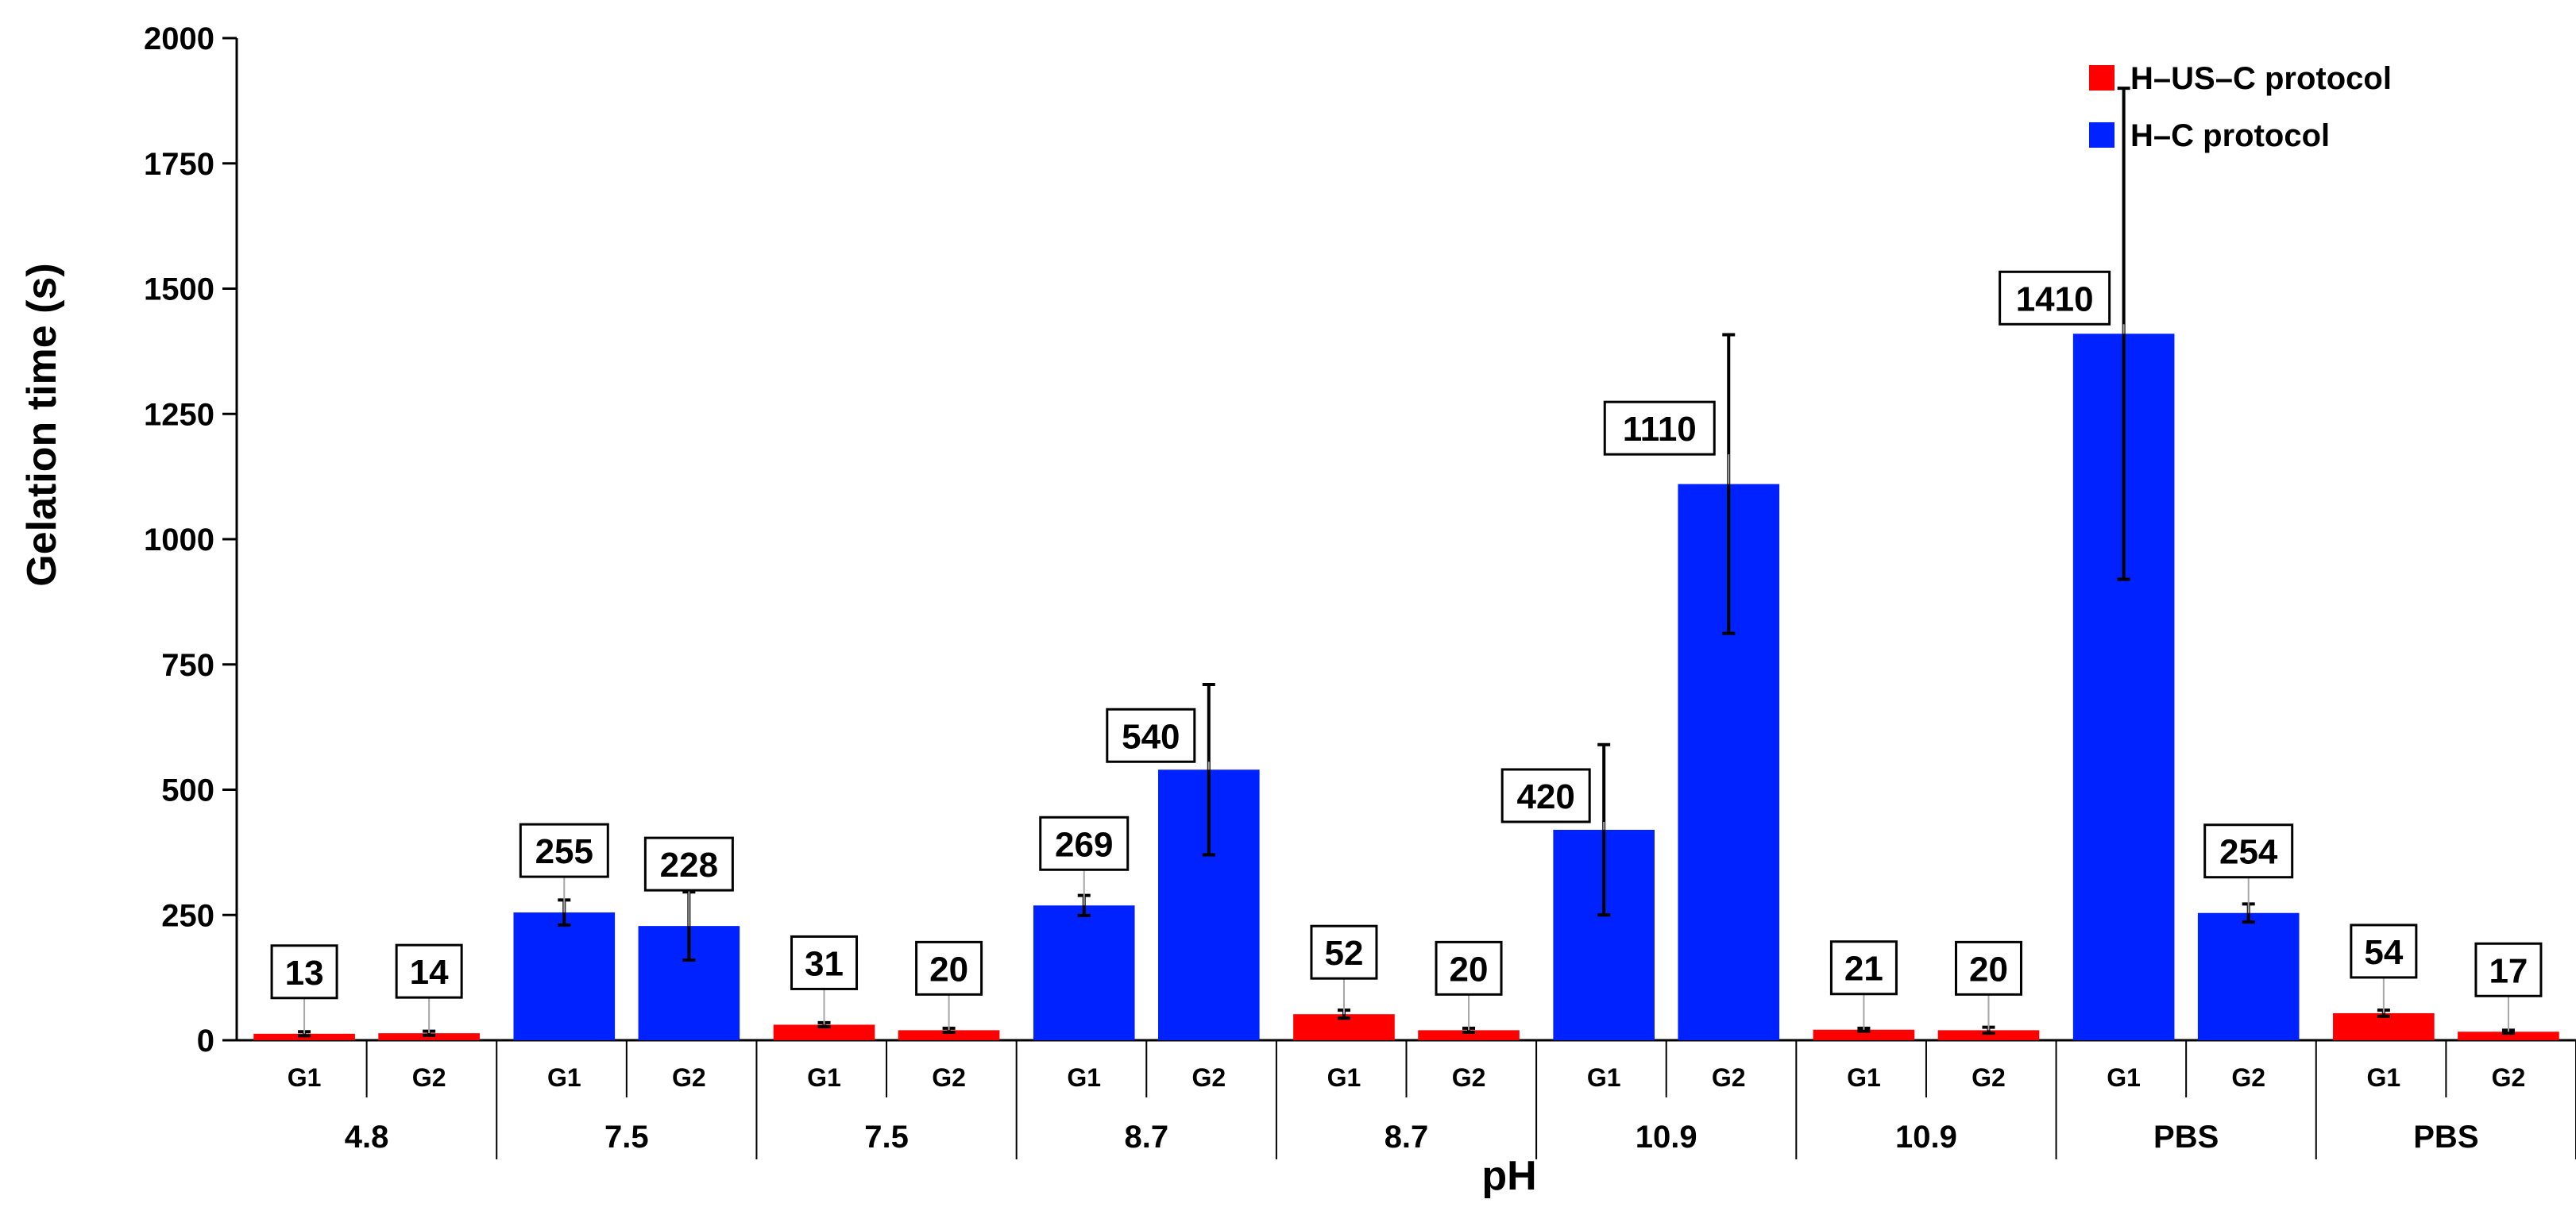  I want to click on data-label: 13, so click(304, 974).